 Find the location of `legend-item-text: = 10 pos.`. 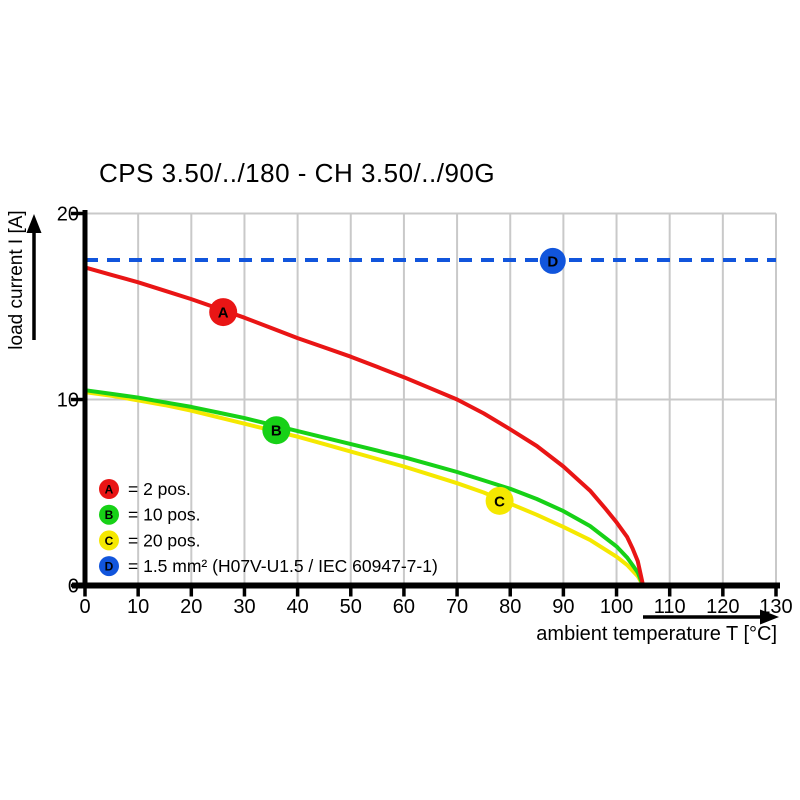

legend-item-text: = 10 pos. is located at coordinates (164, 515).